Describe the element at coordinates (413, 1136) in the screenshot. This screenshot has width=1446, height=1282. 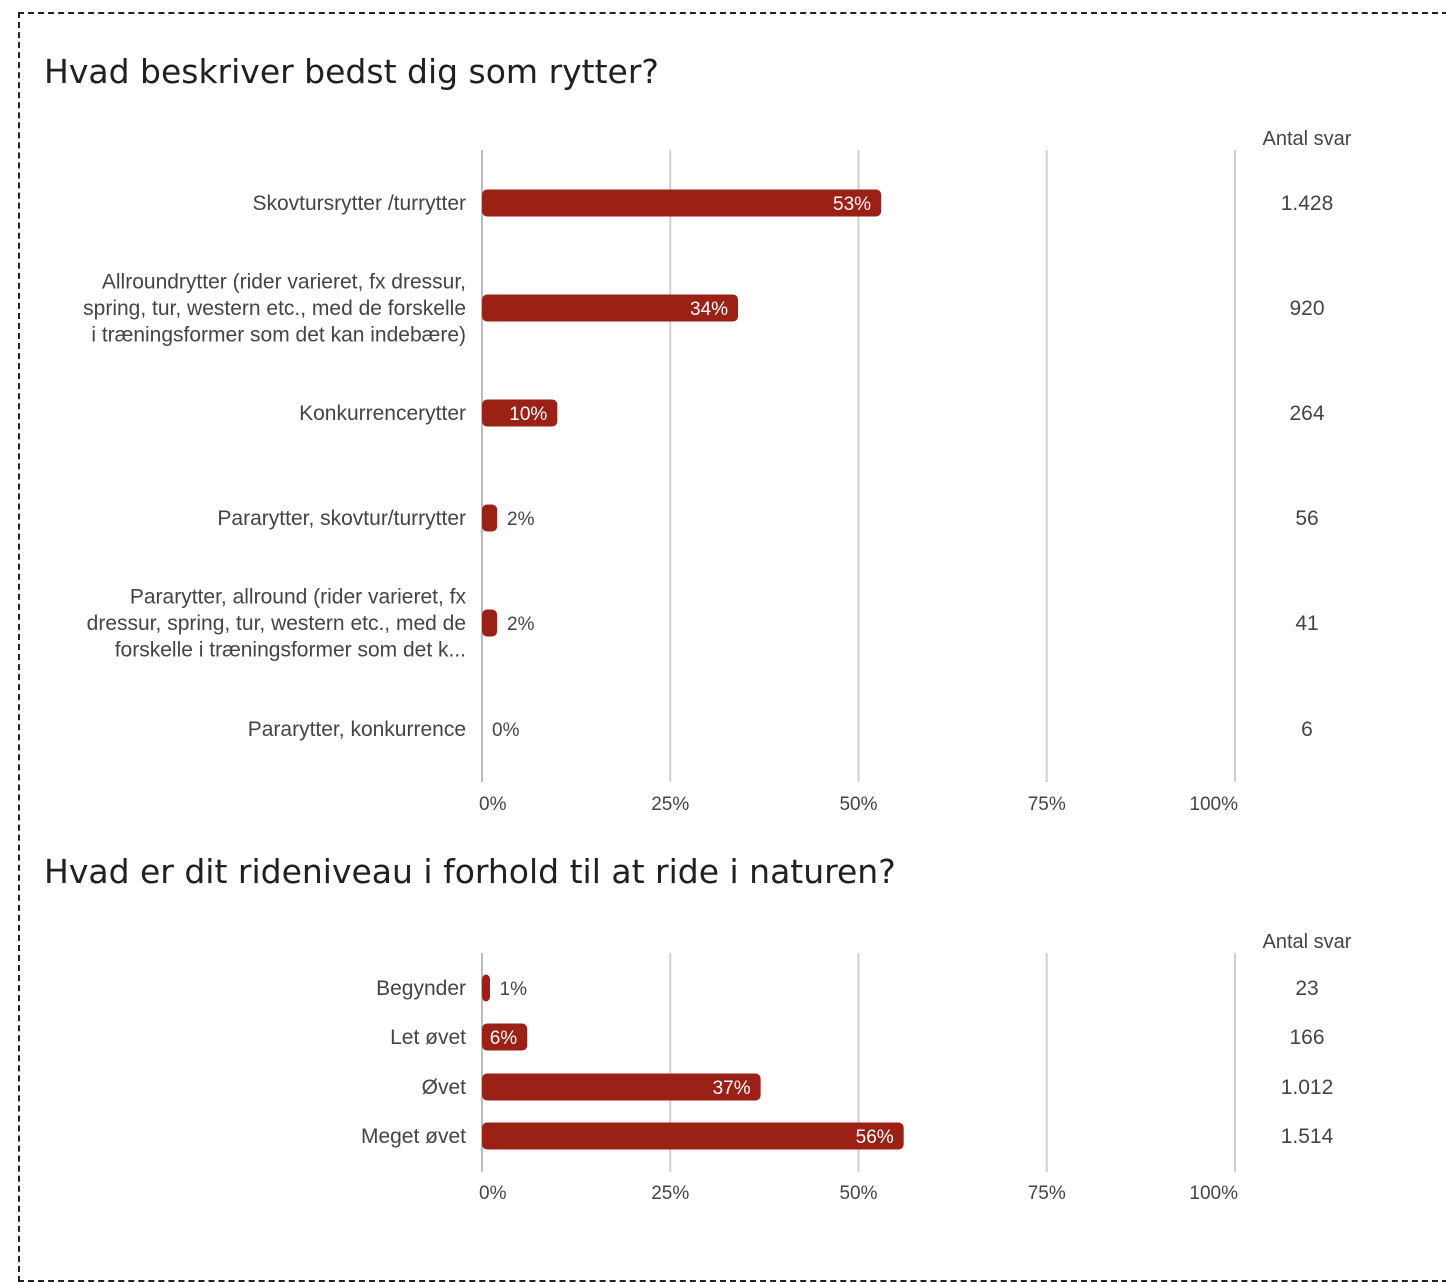
I see `chart-2-category-label: Meget øvet` at that location.